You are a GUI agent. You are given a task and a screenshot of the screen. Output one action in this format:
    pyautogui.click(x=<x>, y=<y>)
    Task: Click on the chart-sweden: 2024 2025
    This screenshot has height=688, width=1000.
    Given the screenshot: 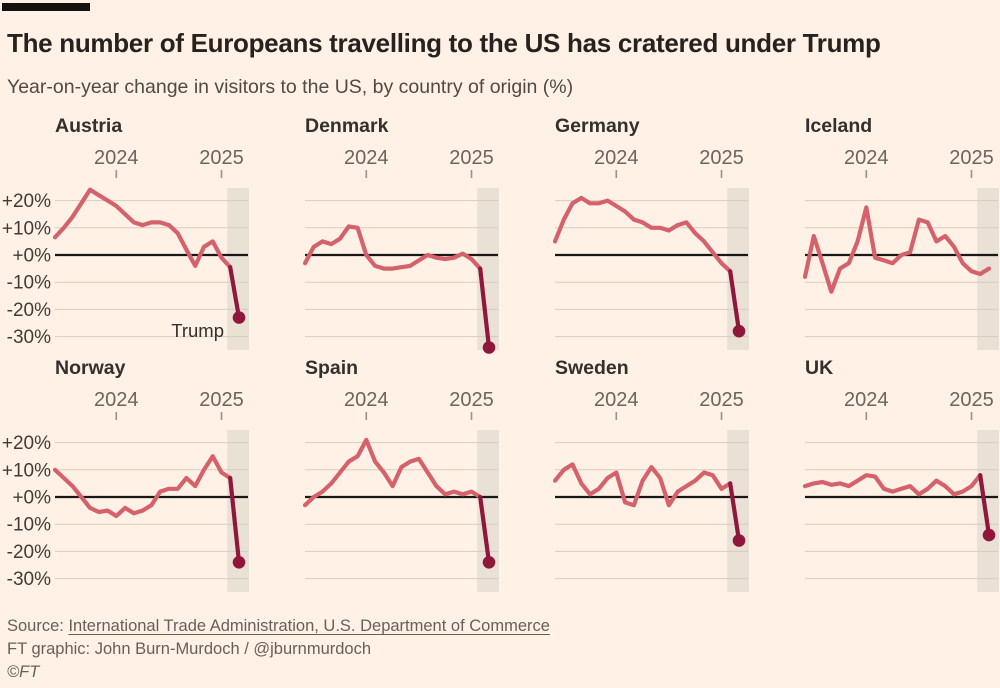 What is the action you would take?
    pyautogui.click(x=650, y=490)
    